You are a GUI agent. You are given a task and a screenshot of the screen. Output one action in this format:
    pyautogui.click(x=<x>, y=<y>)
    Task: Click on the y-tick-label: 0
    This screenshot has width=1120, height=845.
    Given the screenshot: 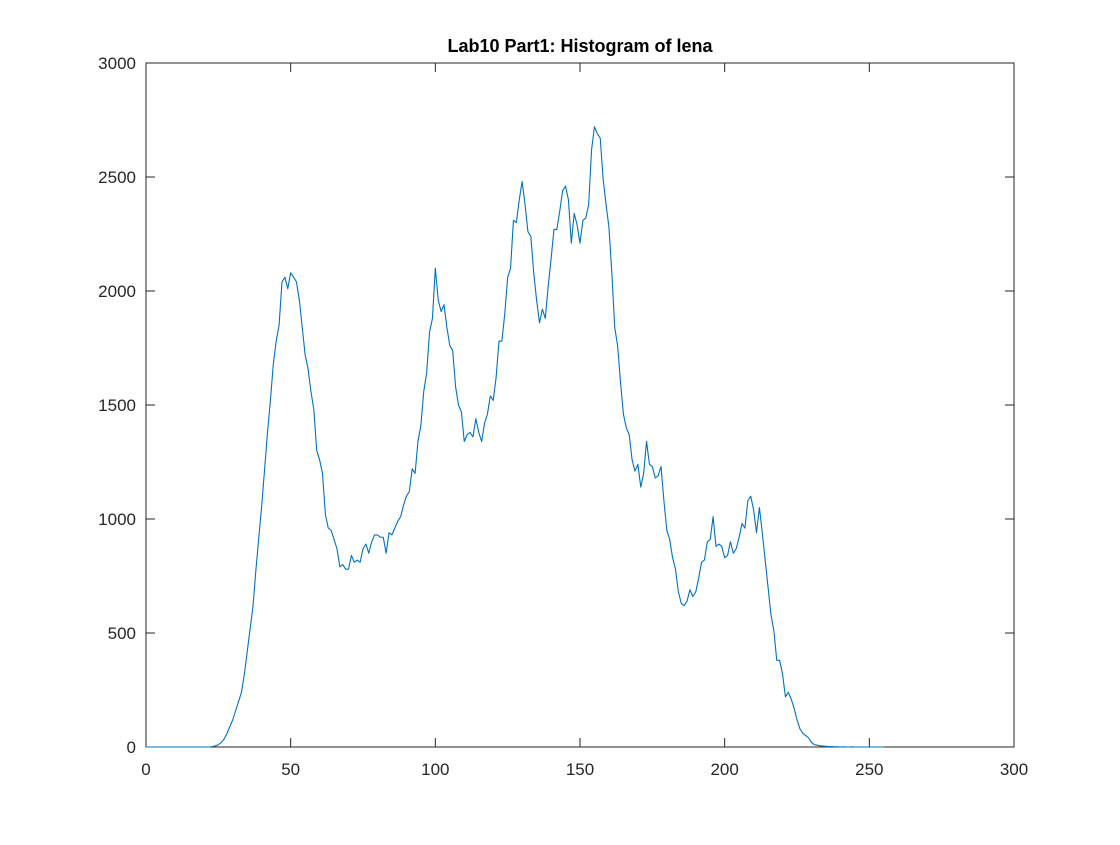 What is the action you would take?
    pyautogui.click(x=131, y=747)
    